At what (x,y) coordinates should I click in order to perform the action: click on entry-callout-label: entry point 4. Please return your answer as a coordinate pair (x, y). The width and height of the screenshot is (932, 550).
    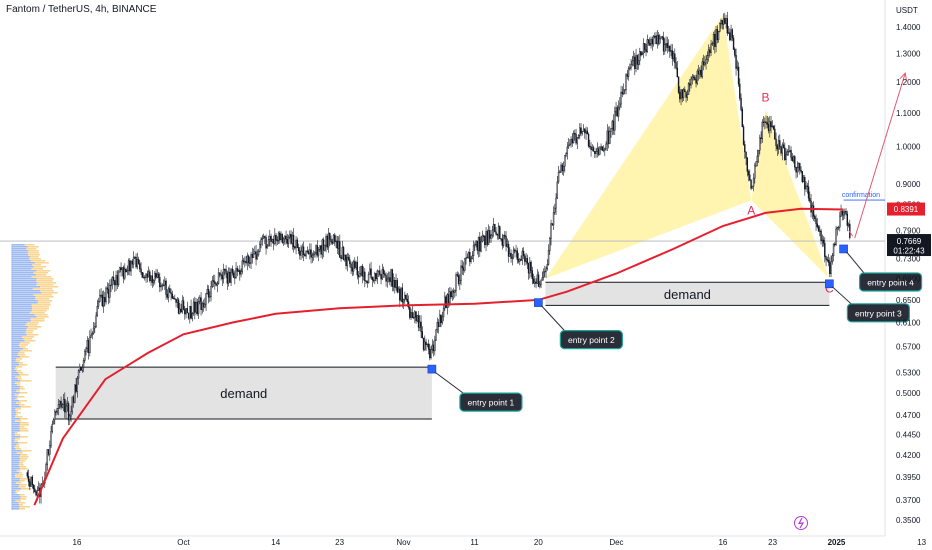
    Looking at the image, I should click on (890, 282).